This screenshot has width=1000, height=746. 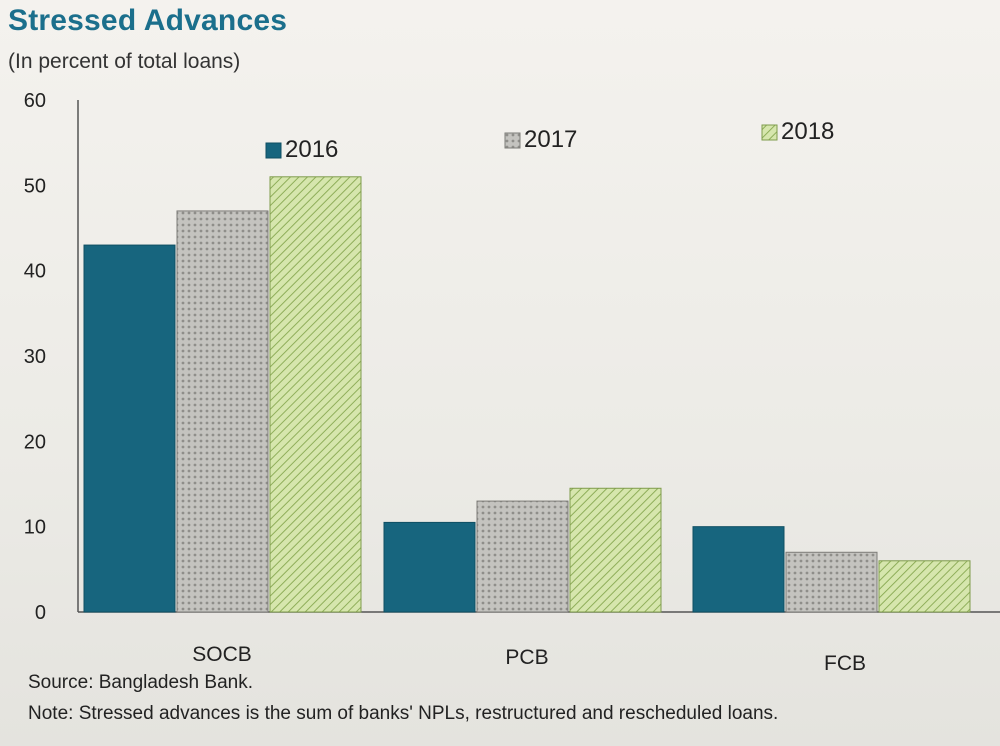 I want to click on bar-pcb-2016, so click(x=429, y=567).